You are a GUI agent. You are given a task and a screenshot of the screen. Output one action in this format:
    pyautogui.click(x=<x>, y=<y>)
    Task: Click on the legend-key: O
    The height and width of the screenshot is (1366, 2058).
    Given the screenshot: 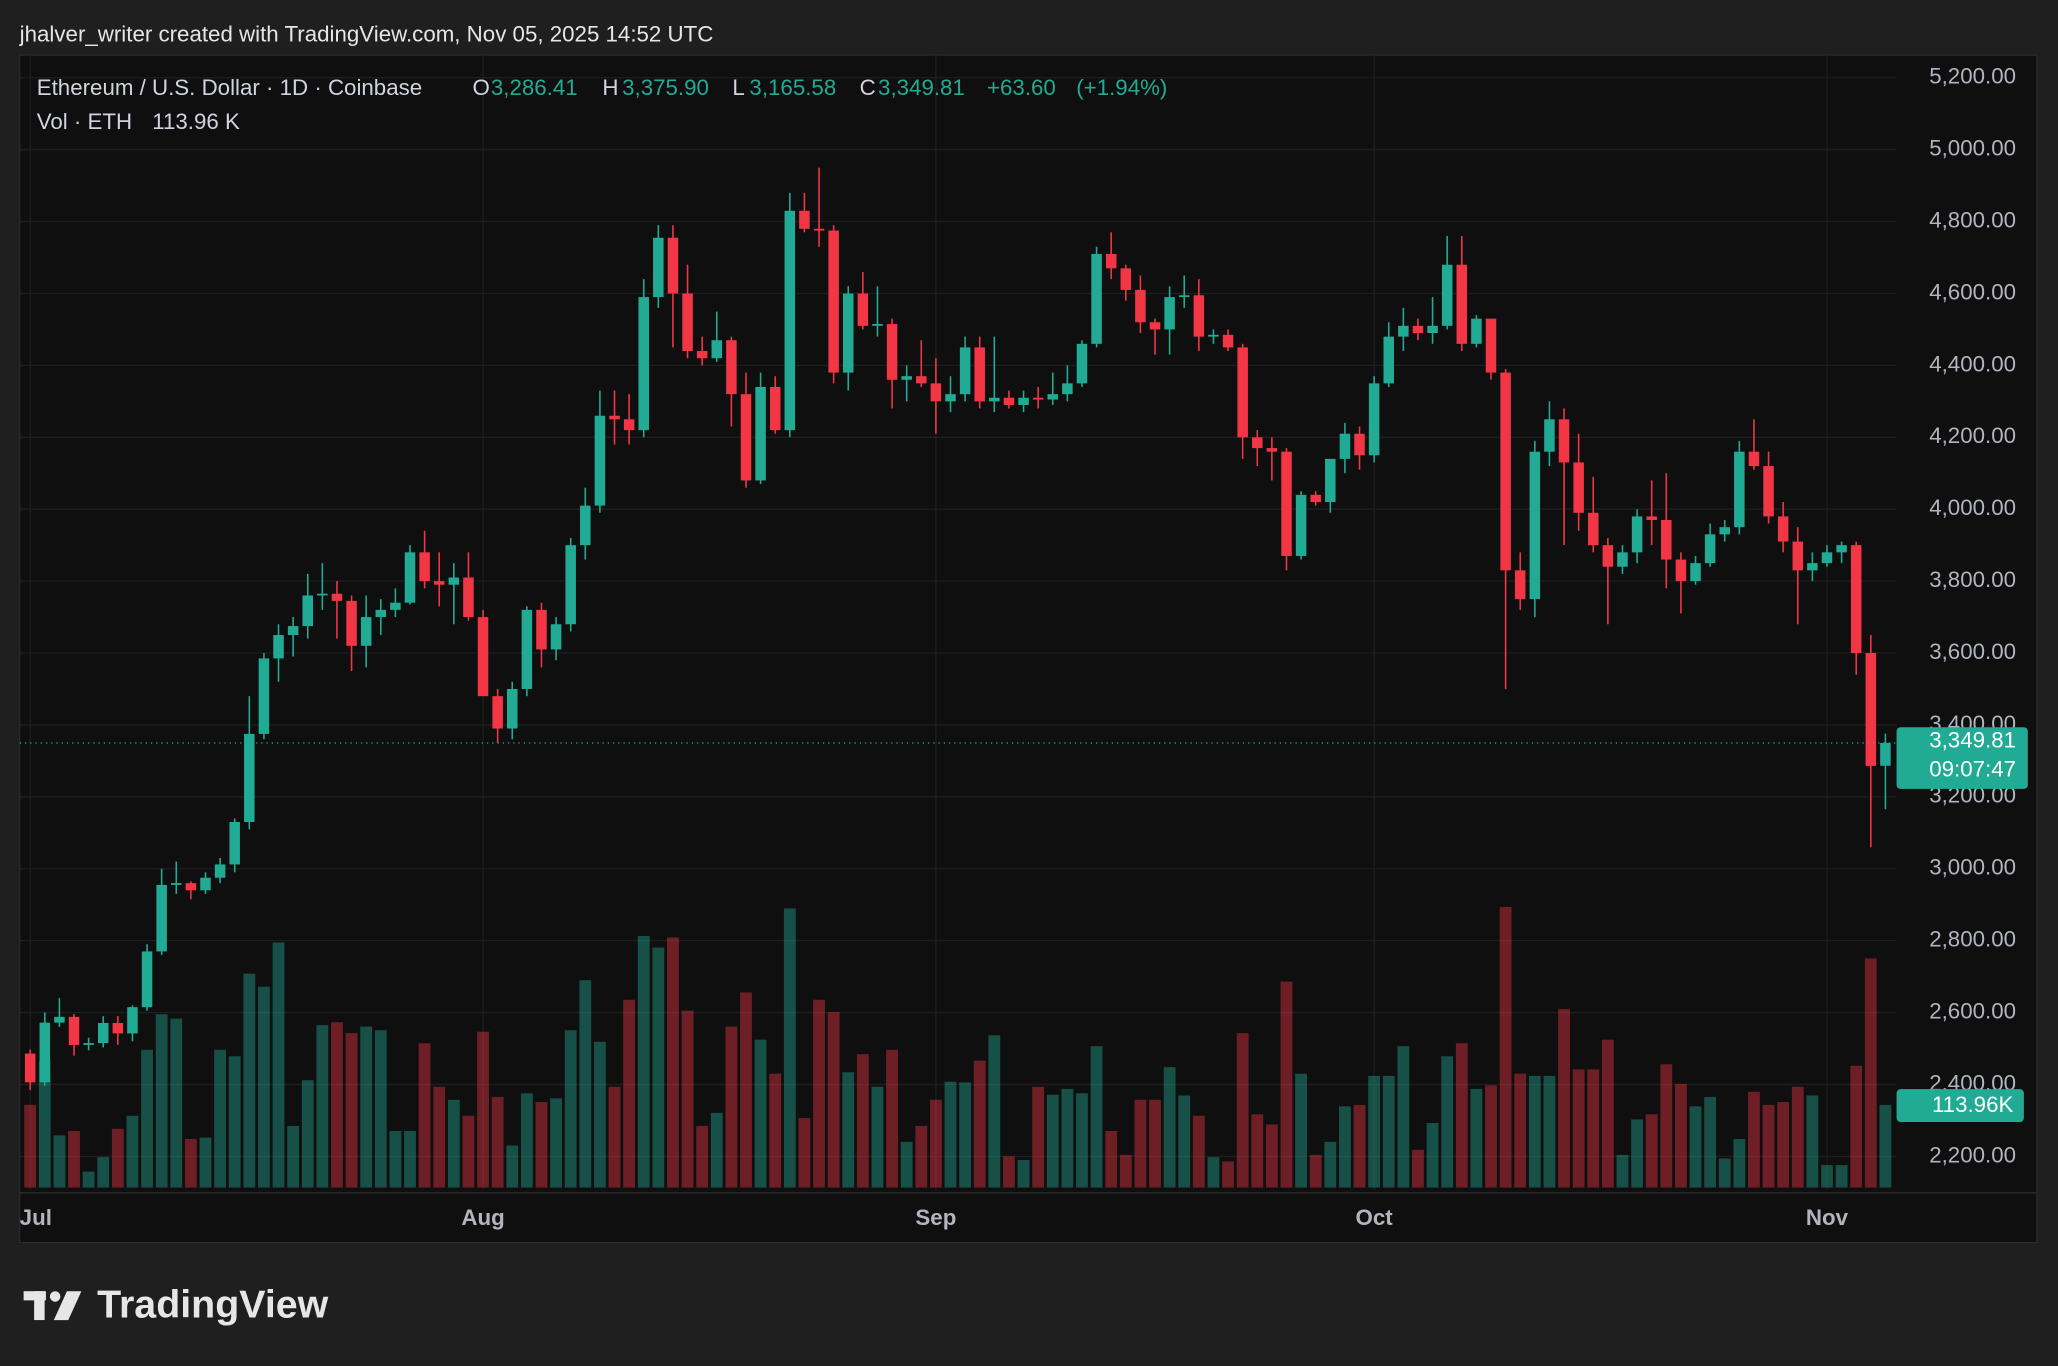 What is the action you would take?
    pyautogui.click(x=481, y=87)
    